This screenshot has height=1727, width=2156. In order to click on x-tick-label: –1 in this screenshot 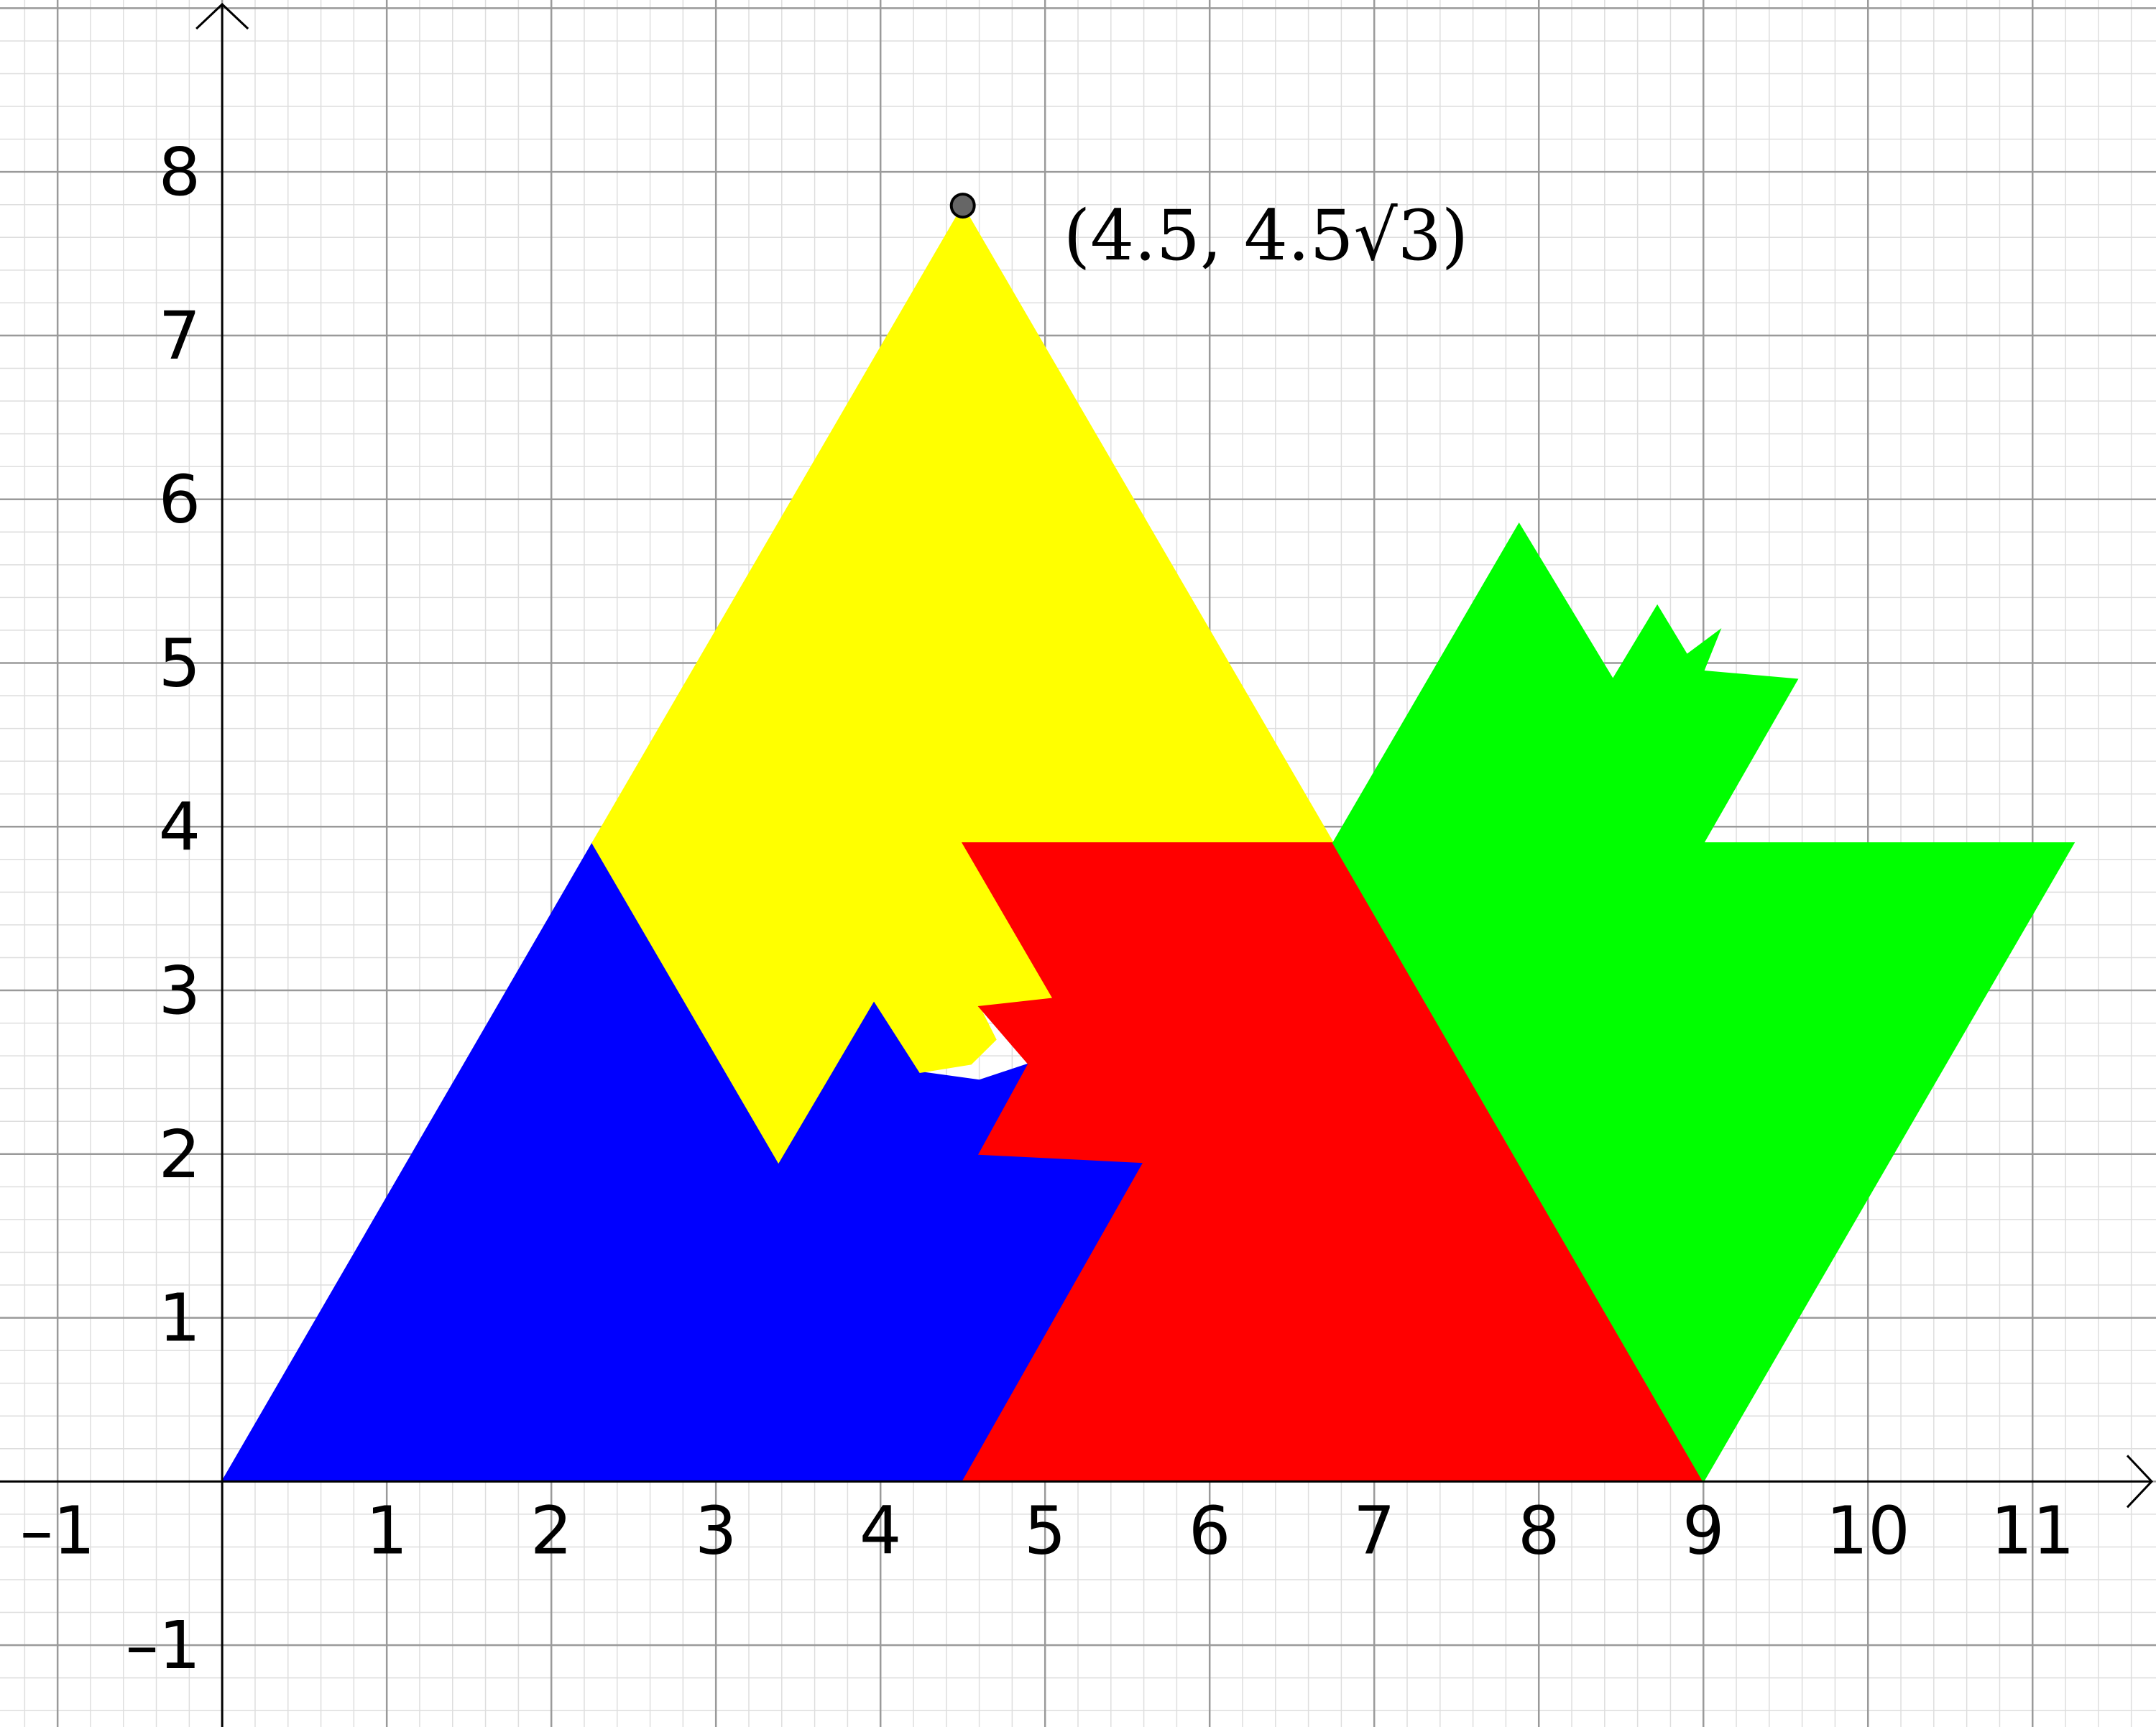, I will do `click(58, 1531)`.